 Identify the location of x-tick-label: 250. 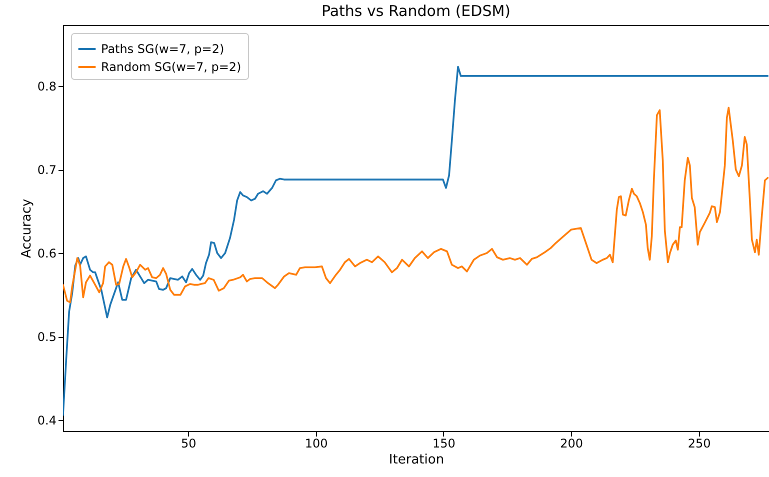
(699, 443).